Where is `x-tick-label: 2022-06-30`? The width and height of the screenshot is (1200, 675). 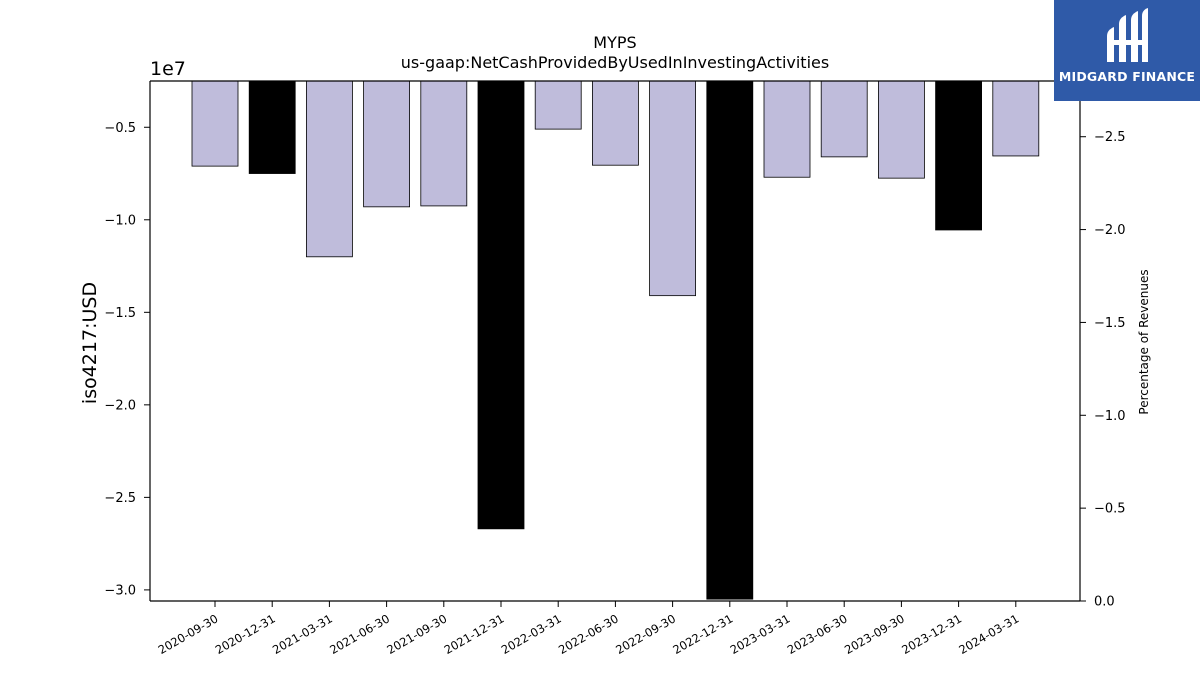
x-tick-label: 2022-06-30 is located at coordinates (588, 634).